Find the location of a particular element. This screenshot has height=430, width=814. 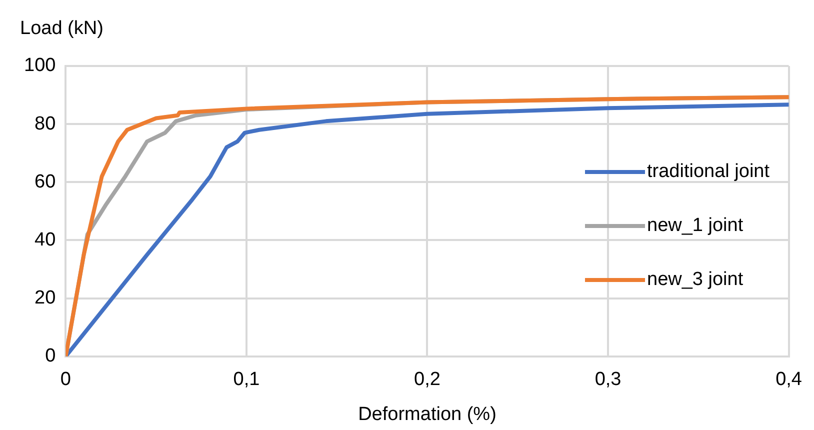

y-tick-label: 40 is located at coordinates (45, 239).